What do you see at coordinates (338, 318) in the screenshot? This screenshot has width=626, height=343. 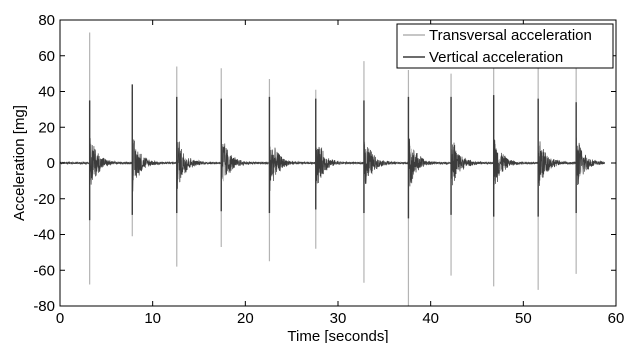 I see `x-tick-label: 30` at bounding box center [338, 318].